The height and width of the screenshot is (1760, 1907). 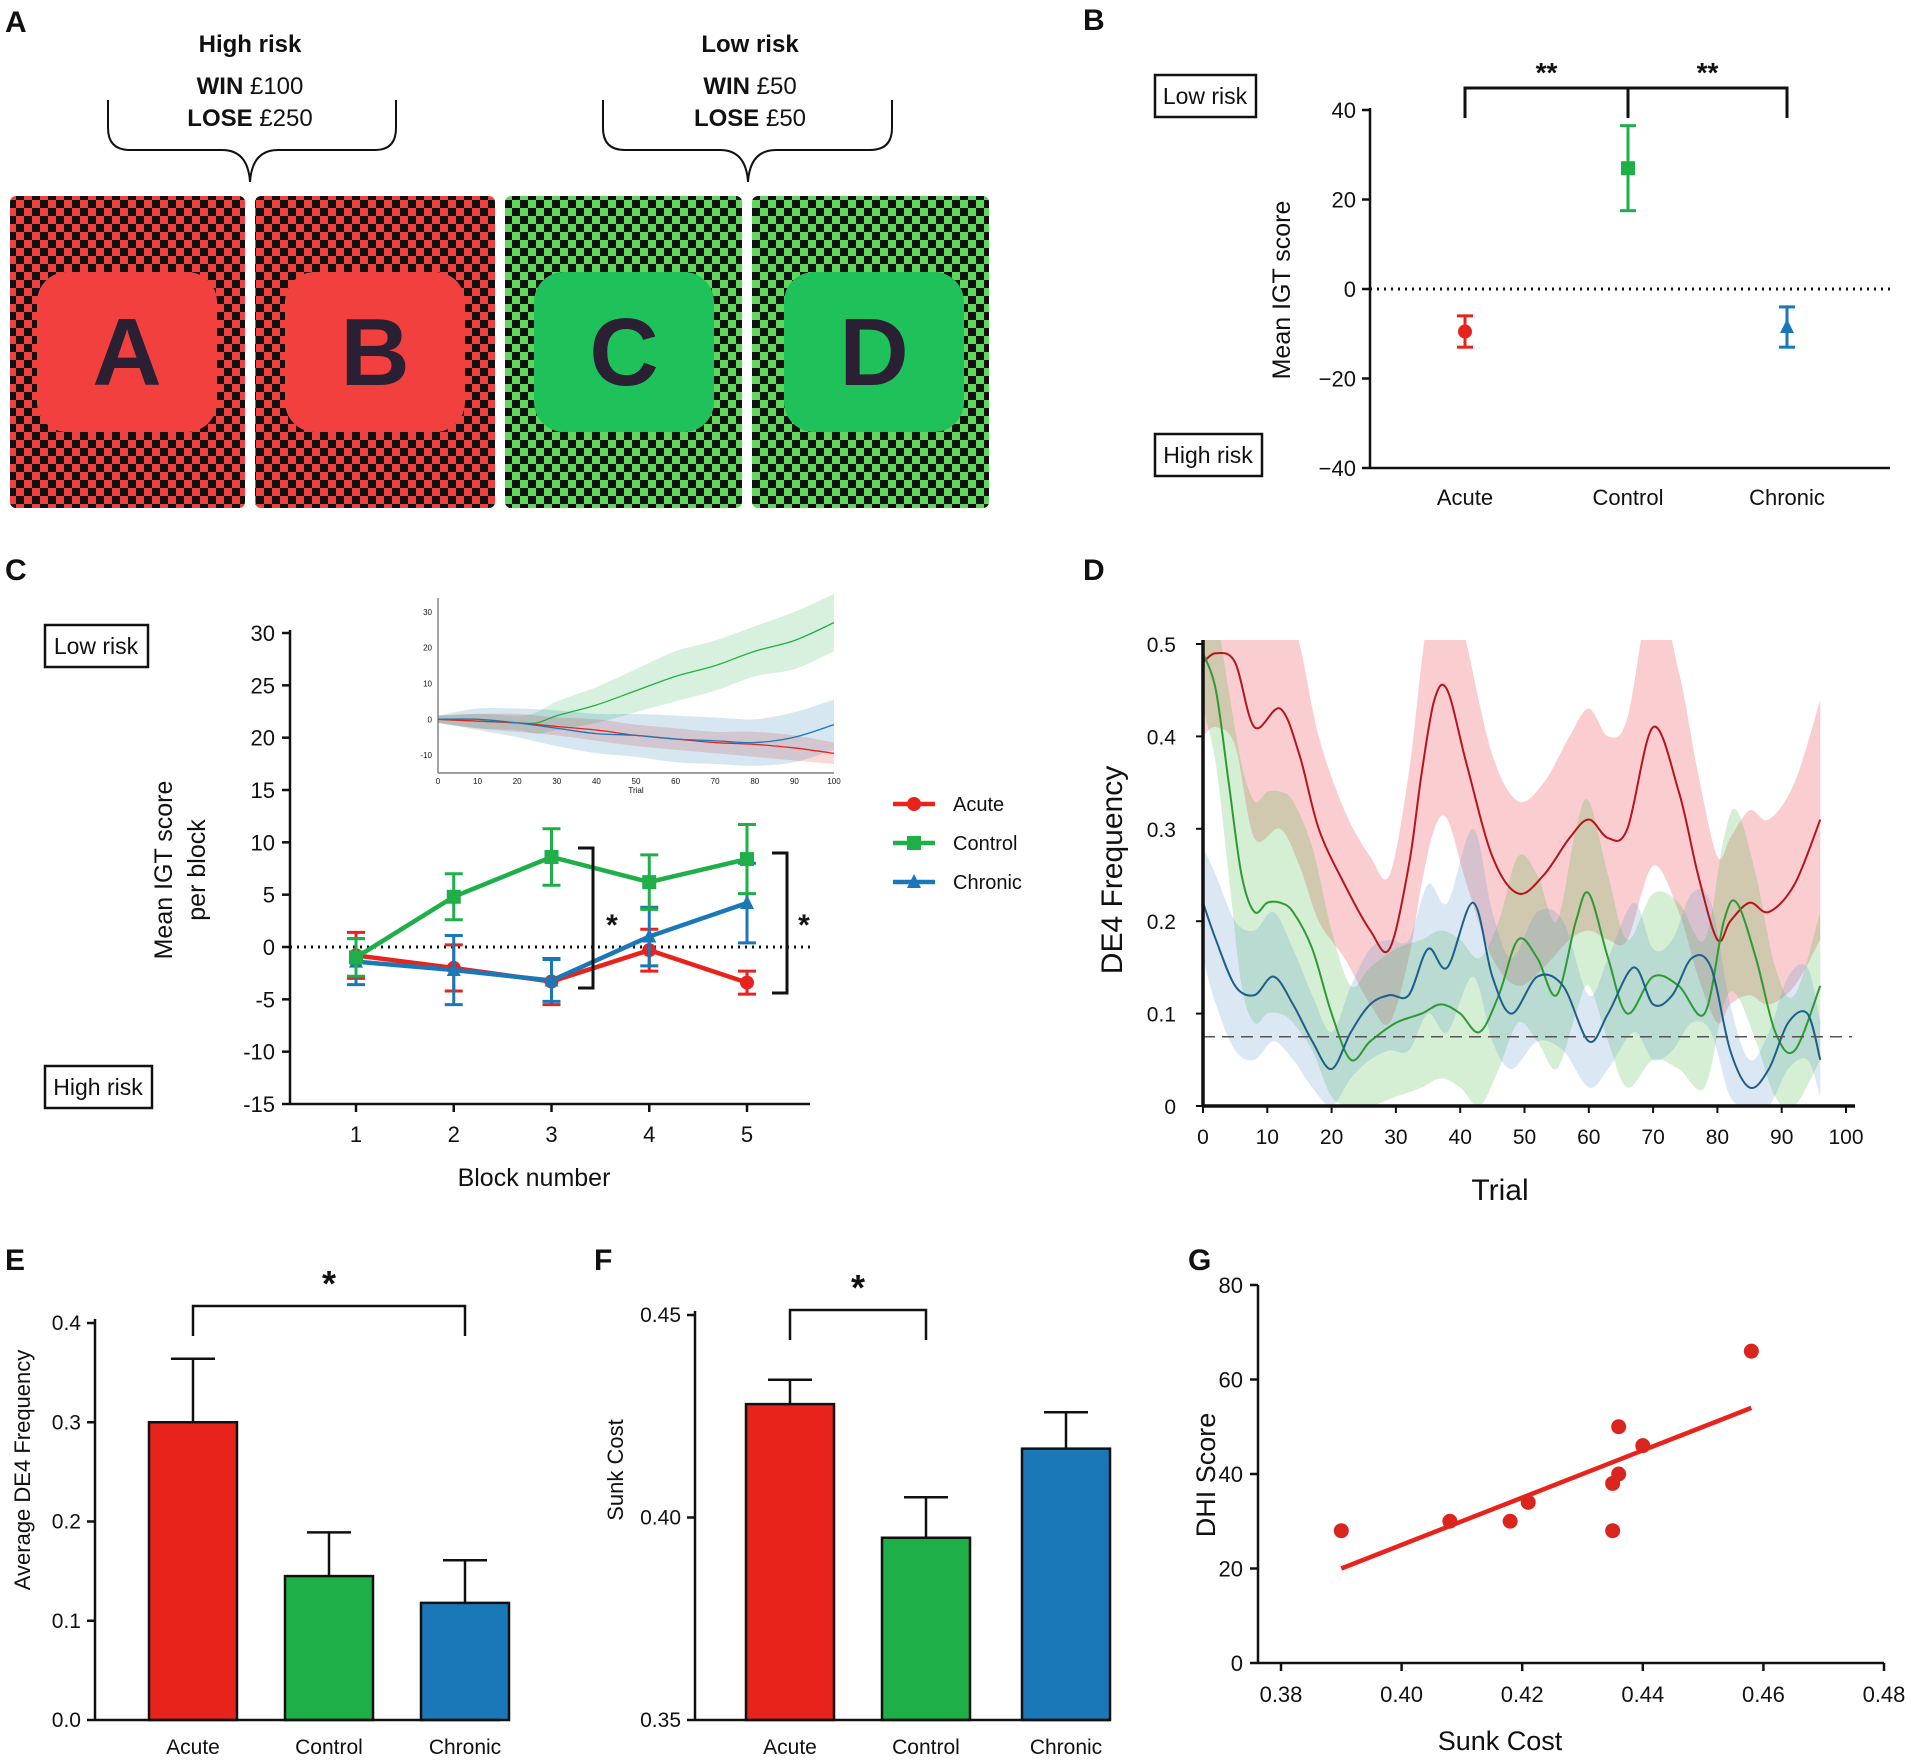 What do you see at coordinates (750, 44) in the screenshot?
I see `low-risk-title: Low risk` at bounding box center [750, 44].